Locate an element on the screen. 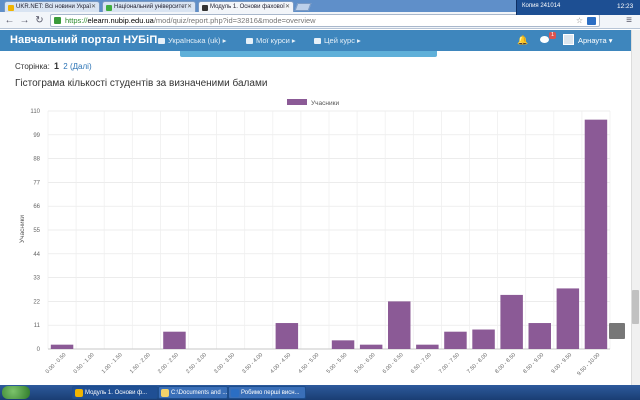 The image size is (640, 400). notification-bell-icon: 🔔 is located at coordinates (523, 40).